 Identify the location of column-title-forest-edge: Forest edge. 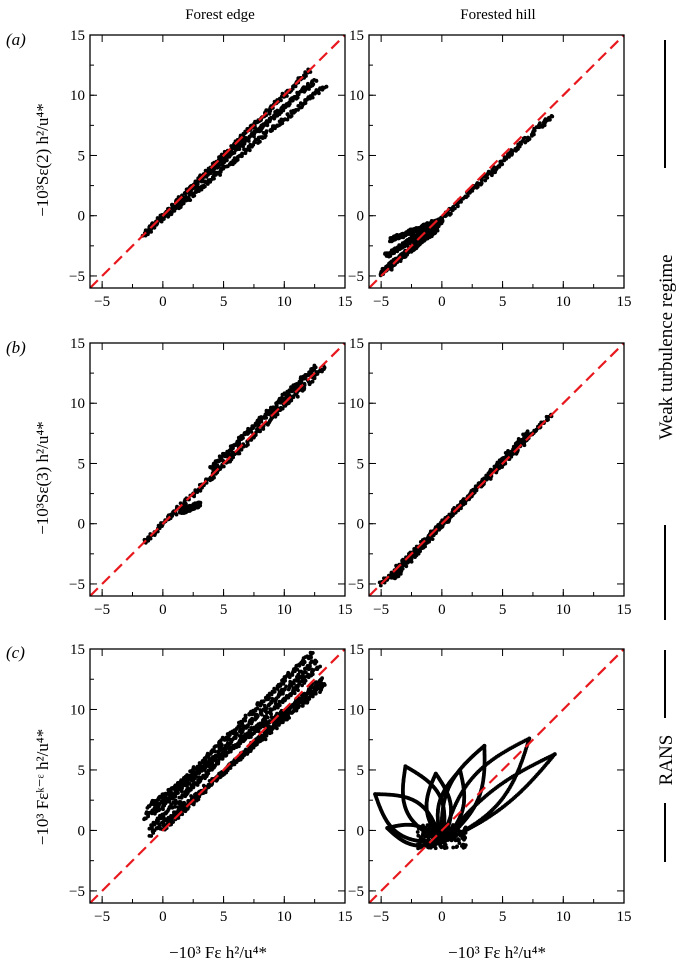
(220, 15).